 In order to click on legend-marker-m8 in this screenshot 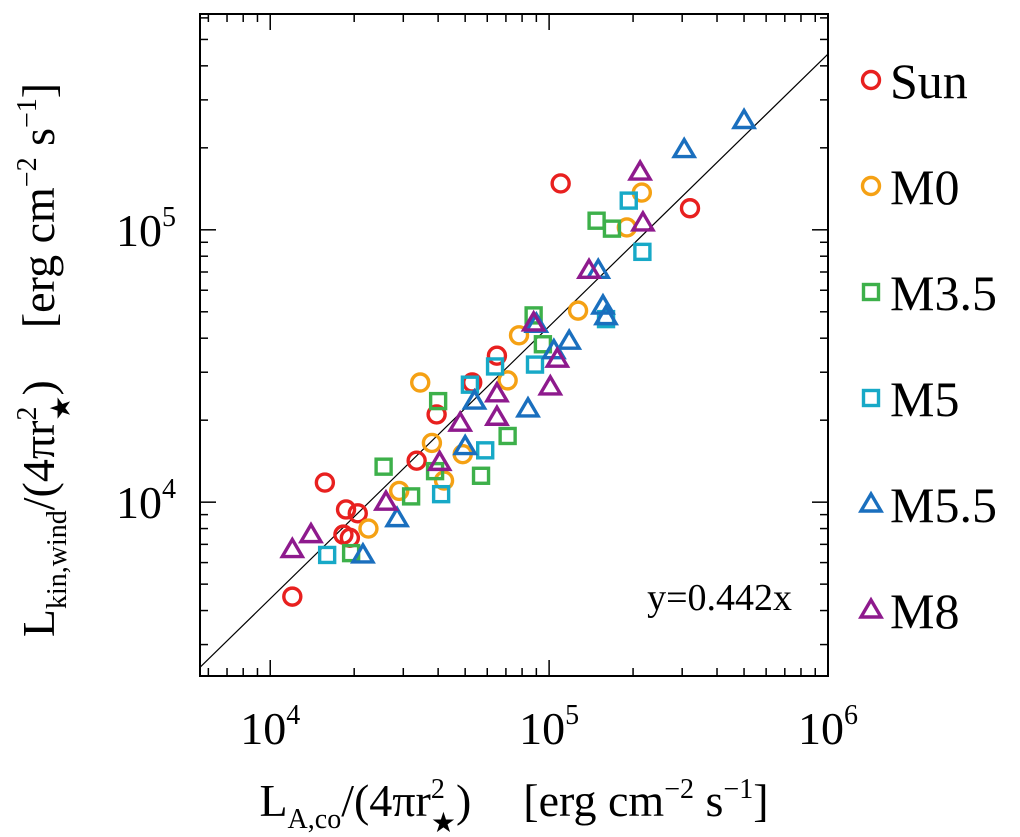, I will do `click(871, 607)`.